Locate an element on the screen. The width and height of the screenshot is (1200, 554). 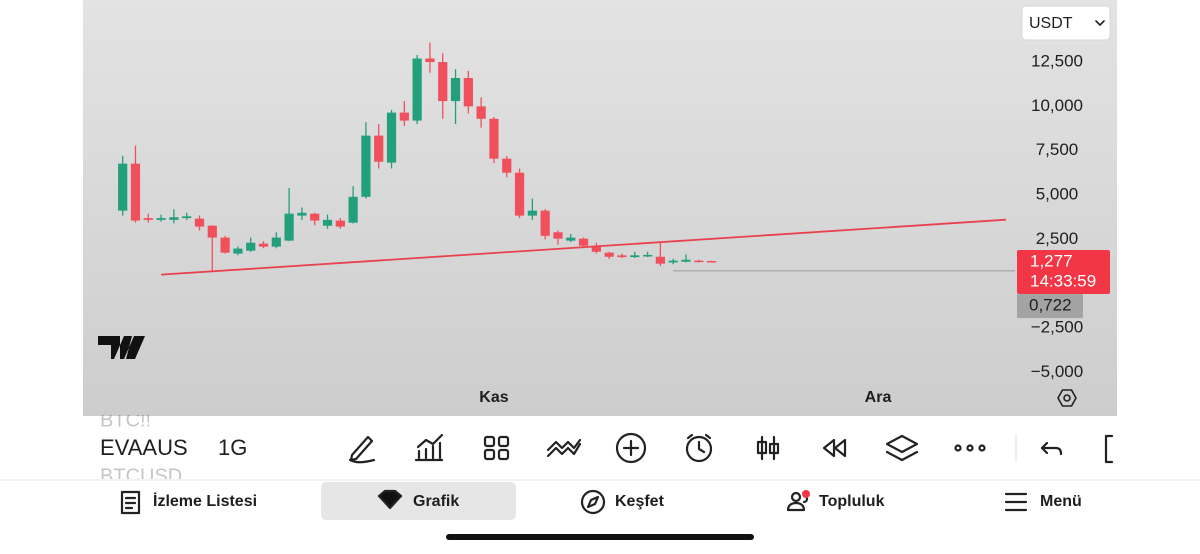
price-line-label: 0,722 is located at coordinates (1050, 305).